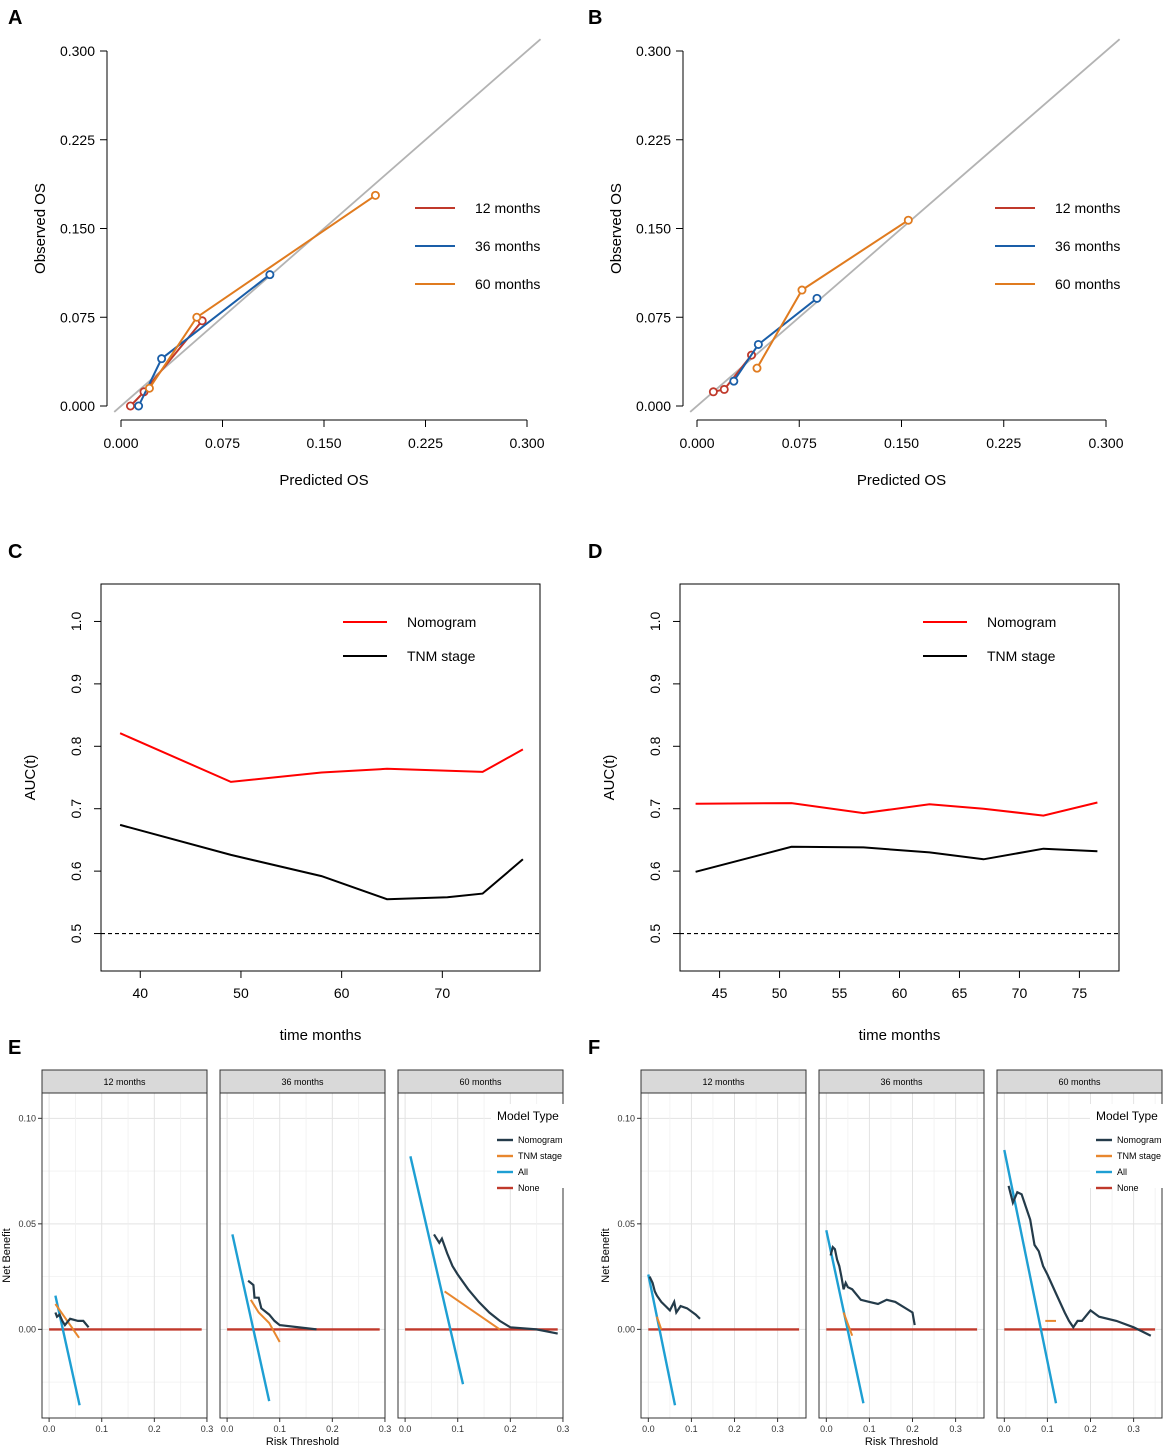  Describe the element at coordinates (720, 993) in the screenshot. I see `x-tick-label: 45` at that location.